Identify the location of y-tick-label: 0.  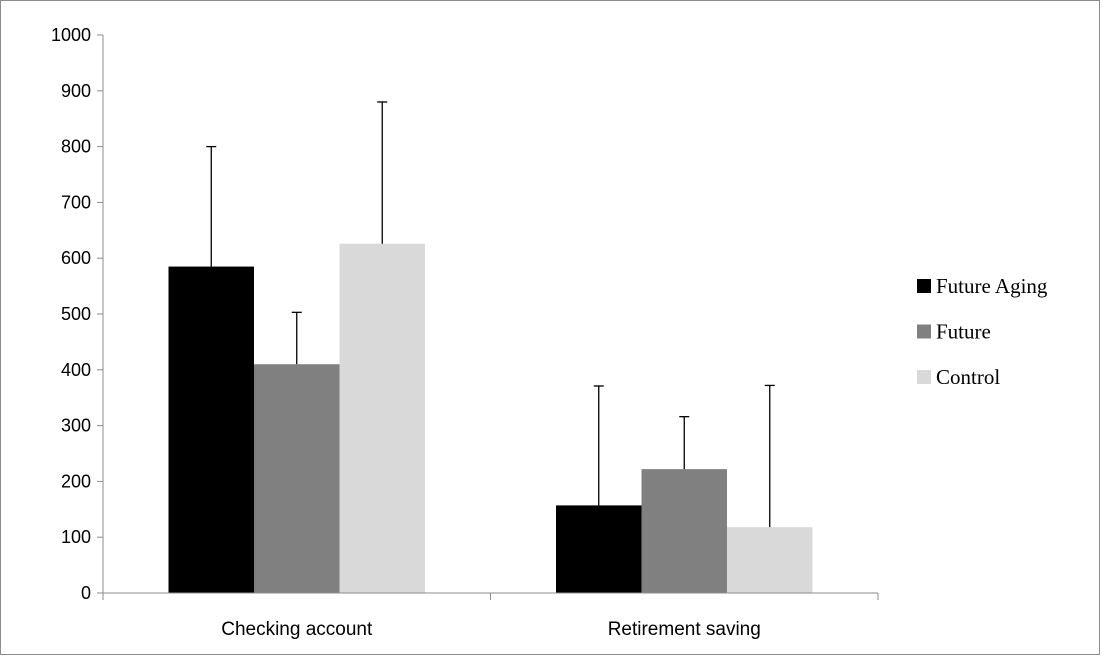
(86, 593).